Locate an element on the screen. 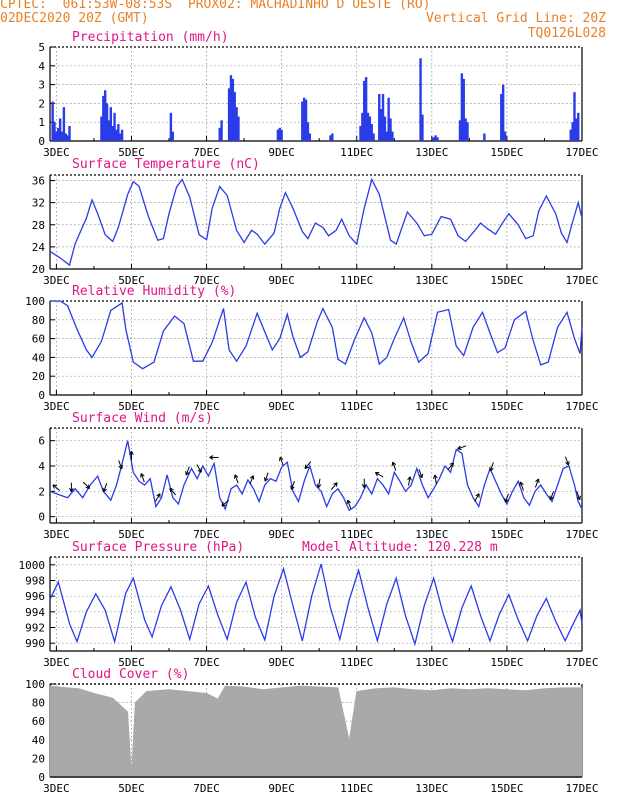 The height and width of the screenshot is (800, 618). ylabel-pres-1: 992 is located at coordinates (35, 628).